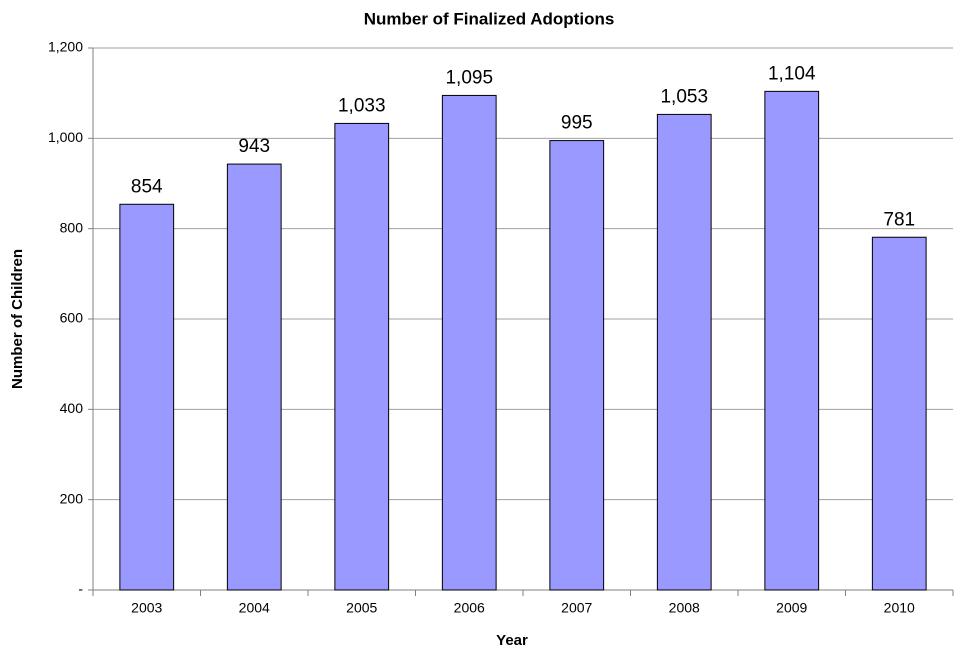  I want to click on x-tick-label: 2004, so click(254, 608).